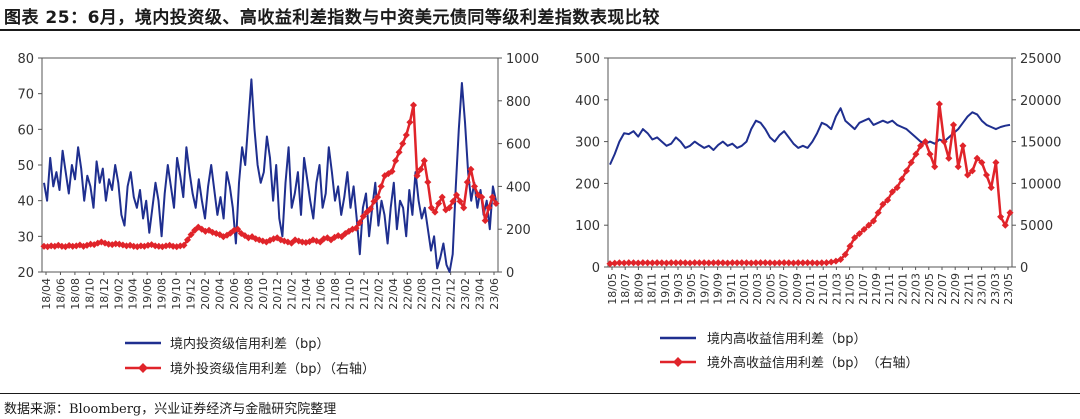 This screenshot has height=419, width=1080. I want to click on x-axis-tick-label: 20/12, so click(277, 294).